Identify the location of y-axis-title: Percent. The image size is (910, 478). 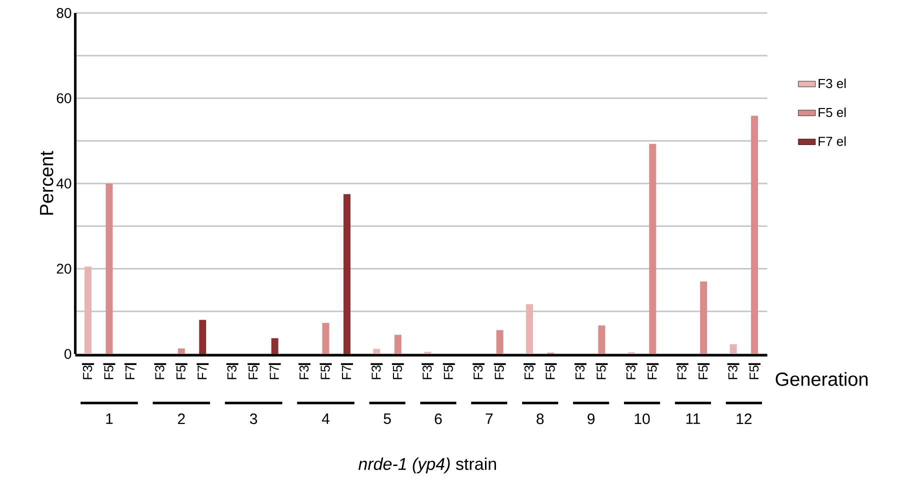
(47, 182).